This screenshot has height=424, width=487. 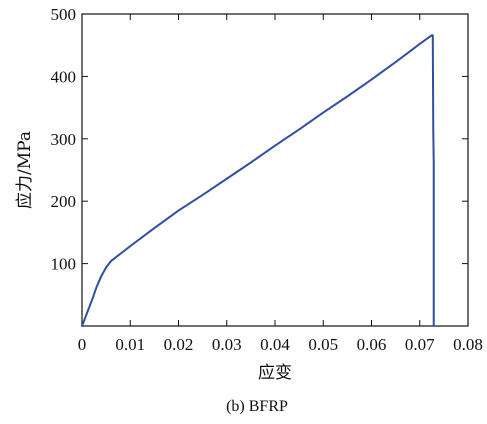 What do you see at coordinates (179, 344) in the screenshot?
I see `x-tick-label-2: 0.02` at bounding box center [179, 344].